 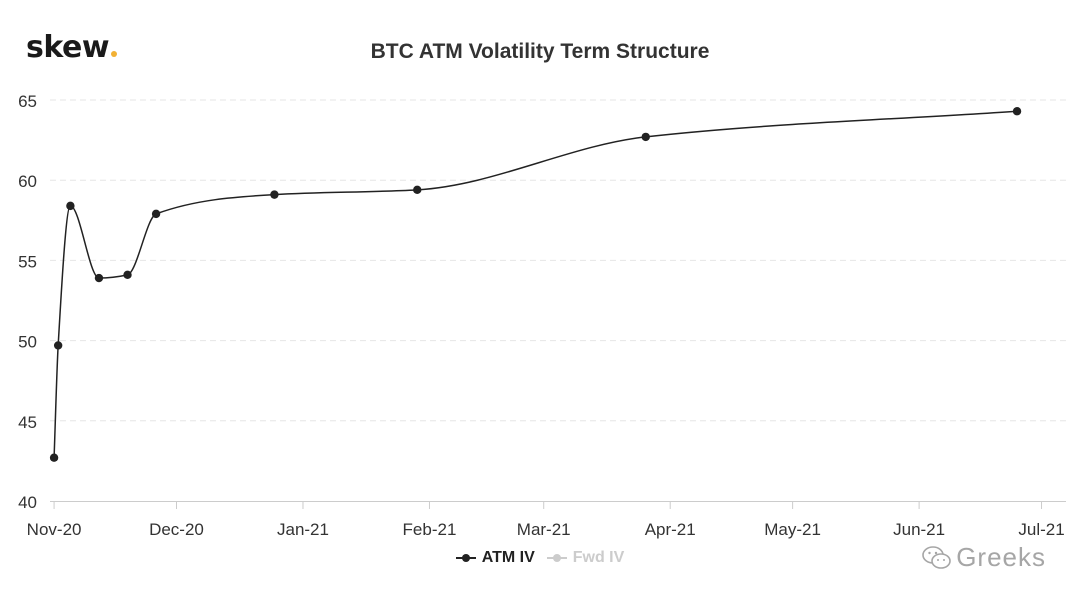 What do you see at coordinates (540, 558) in the screenshot?
I see `chart-legend: ATM IV Fwd IV` at bounding box center [540, 558].